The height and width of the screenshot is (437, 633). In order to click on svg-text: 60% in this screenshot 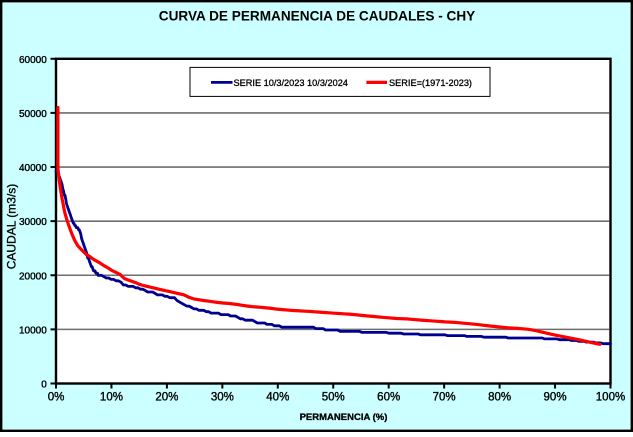, I will do `click(388, 397)`.